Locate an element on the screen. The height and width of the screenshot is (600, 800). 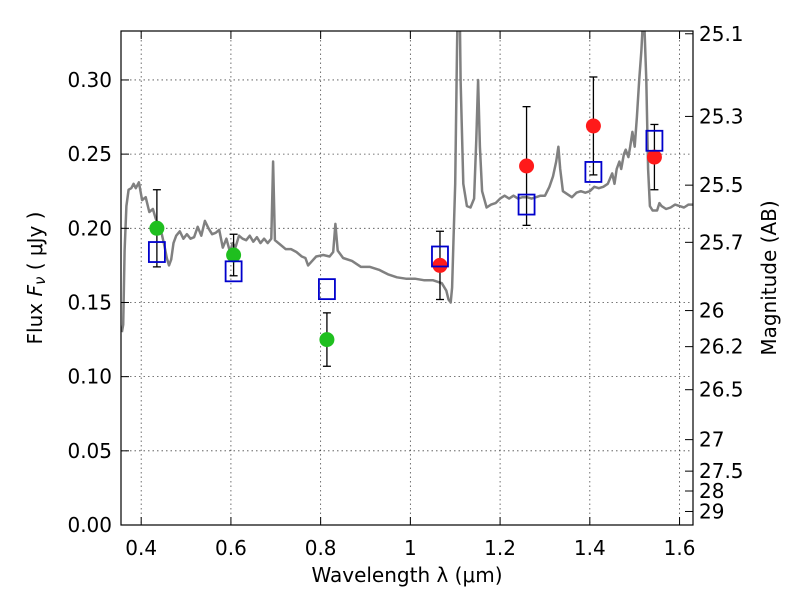
x-tick-label: 1.4 is located at coordinates (590, 548).